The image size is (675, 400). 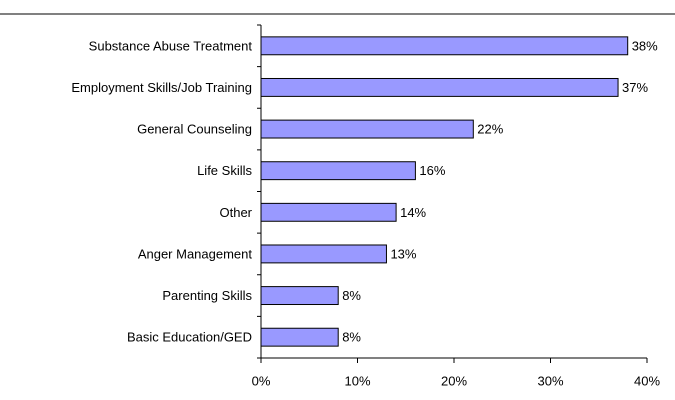 I want to click on x-tick-label: 20%, so click(x=454, y=380).